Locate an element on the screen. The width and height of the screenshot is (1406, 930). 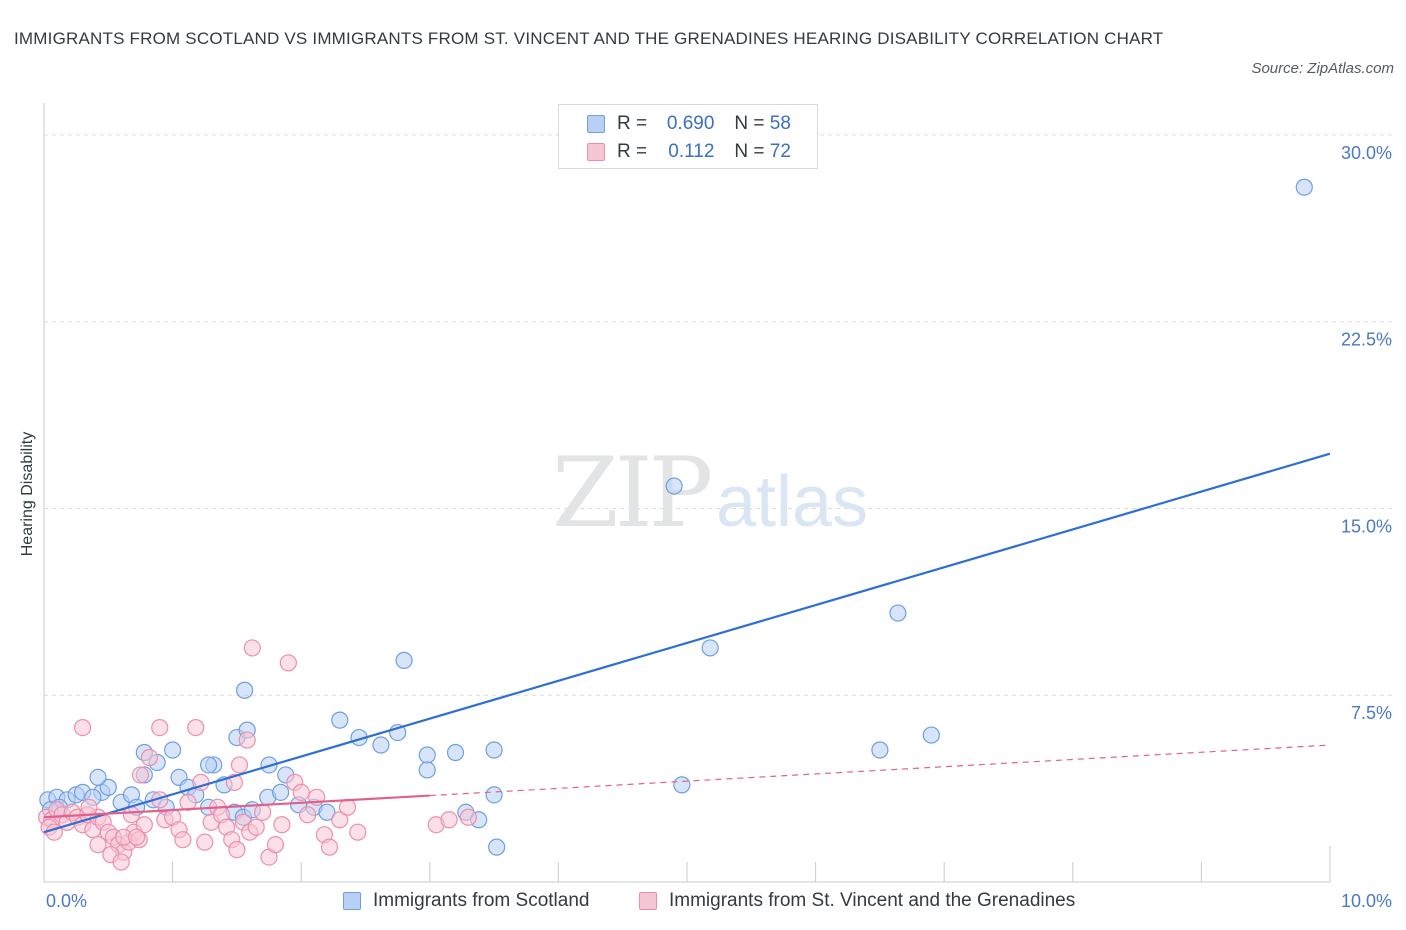
source-label: Source: ZipAtlas.com is located at coordinates (1322, 68).